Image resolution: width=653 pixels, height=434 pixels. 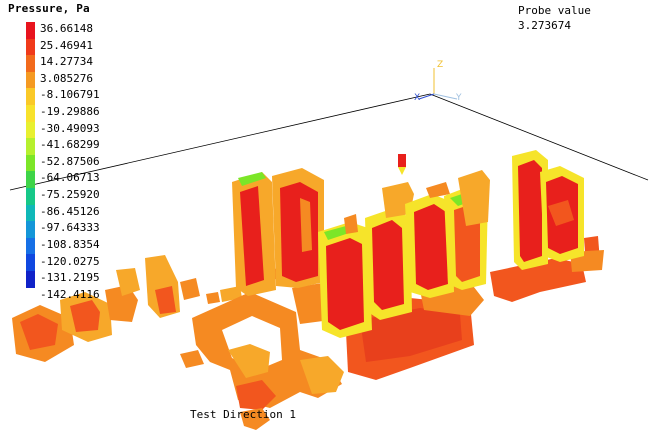 What do you see at coordinates (49, 8) in the screenshot?
I see `legend-title: Pressure, Pa` at bounding box center [49, 8].